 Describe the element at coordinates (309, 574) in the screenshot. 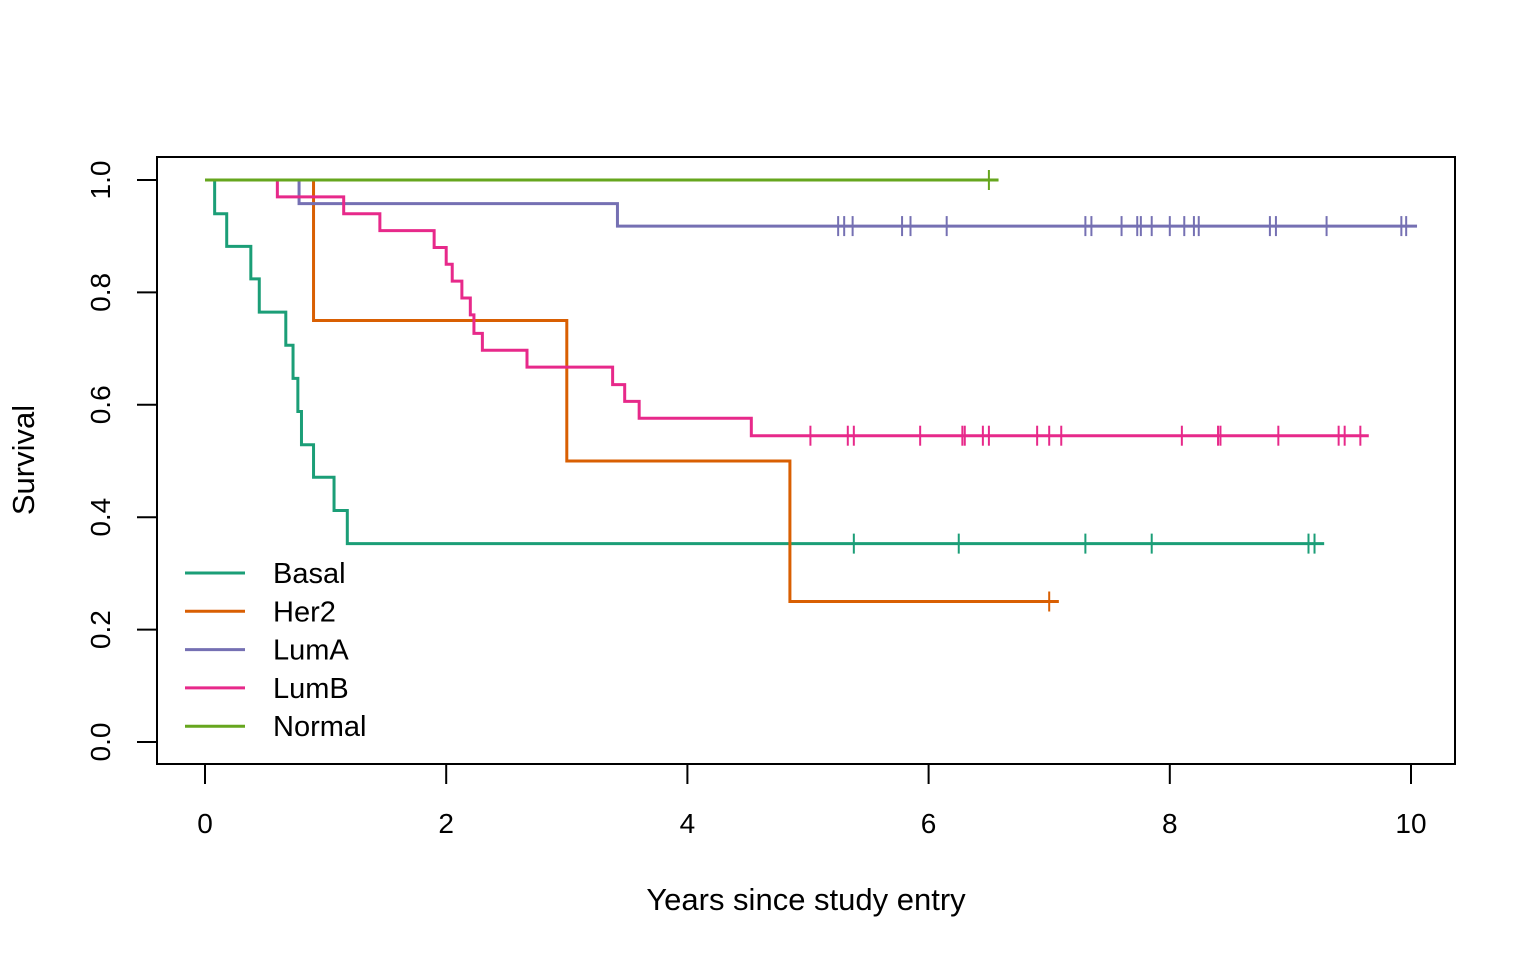

I see `legend-label: Basal` at that location.